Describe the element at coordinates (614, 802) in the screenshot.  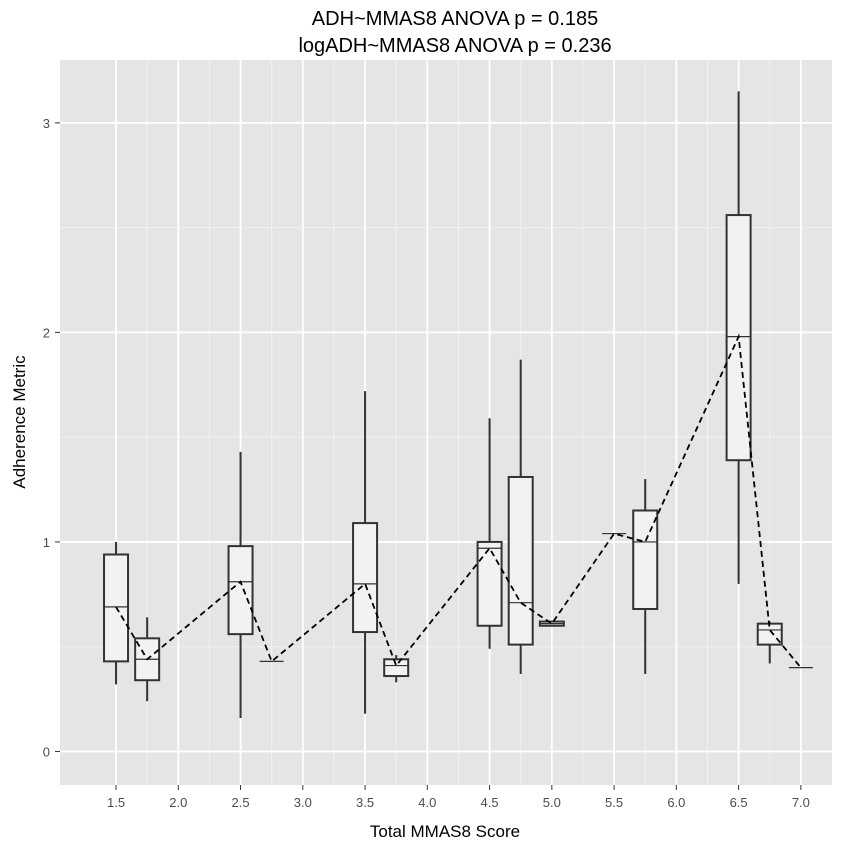
I see `x-tick-label: 5.5` at that location.